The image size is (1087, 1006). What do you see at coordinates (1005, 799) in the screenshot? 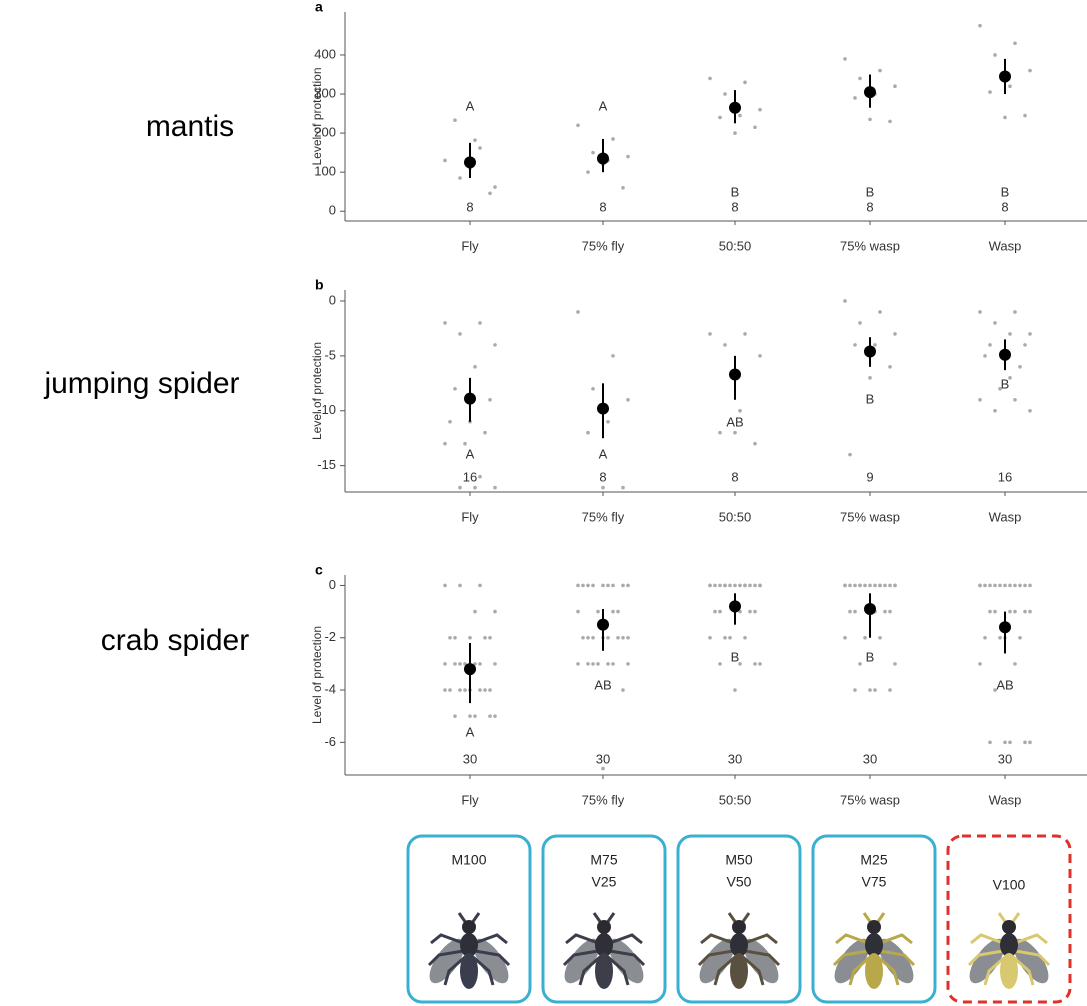
I see `x-tick-label: Wasp` at bounding box center [1005, 799].